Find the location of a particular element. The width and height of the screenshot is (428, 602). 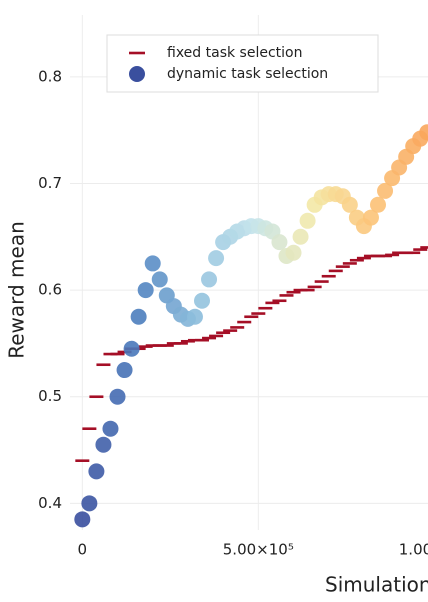

y-tick-label: 0.6 is located at coordinates (50, 290).